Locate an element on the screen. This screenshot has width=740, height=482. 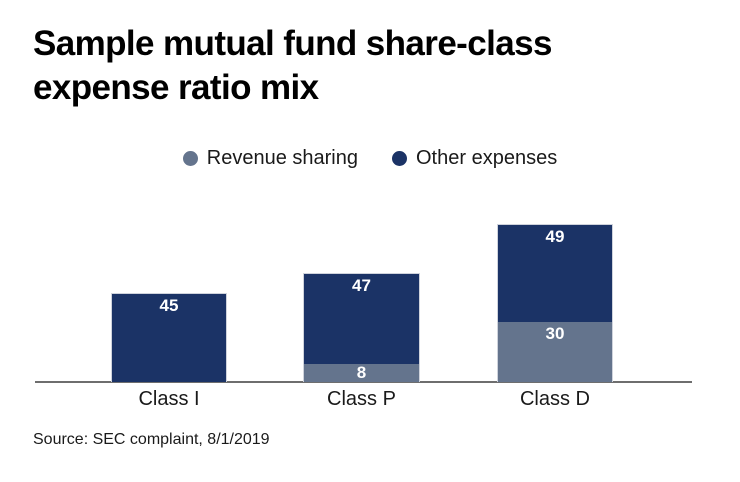
bar-segment-revenue-sharing-class-d: 30 is located at coordinates (555, 352).